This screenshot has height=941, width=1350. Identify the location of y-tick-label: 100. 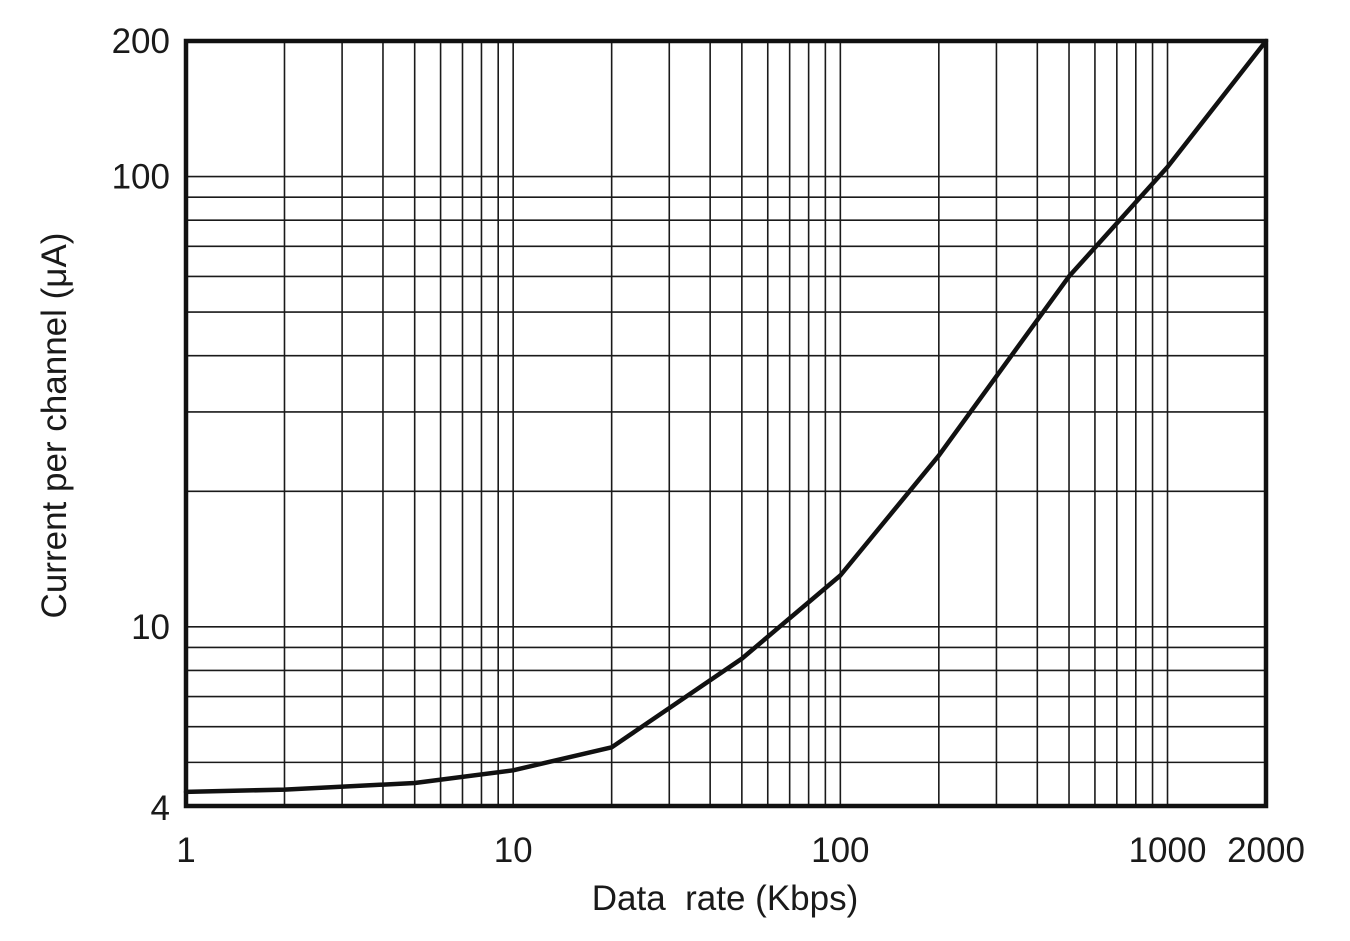
(141, 177).